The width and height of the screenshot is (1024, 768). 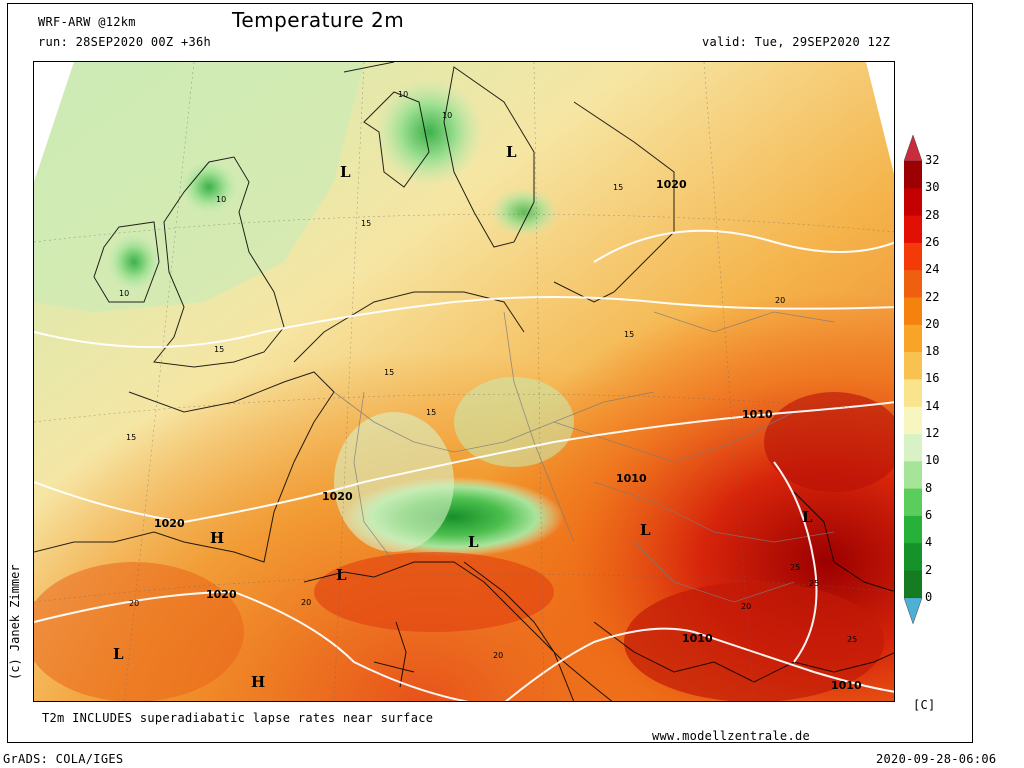 What do you see at coordinates (932, 351) in the screenshot?
I see `colorbar-tick-label: 18` at bounding box center [932, 351].